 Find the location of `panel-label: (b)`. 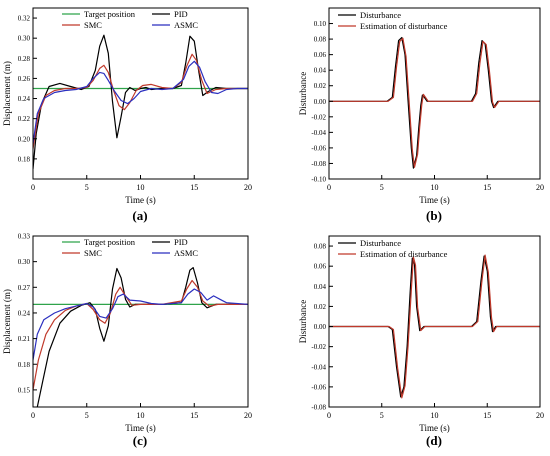

panel-label: (b) is located at coordinates (434, 215).